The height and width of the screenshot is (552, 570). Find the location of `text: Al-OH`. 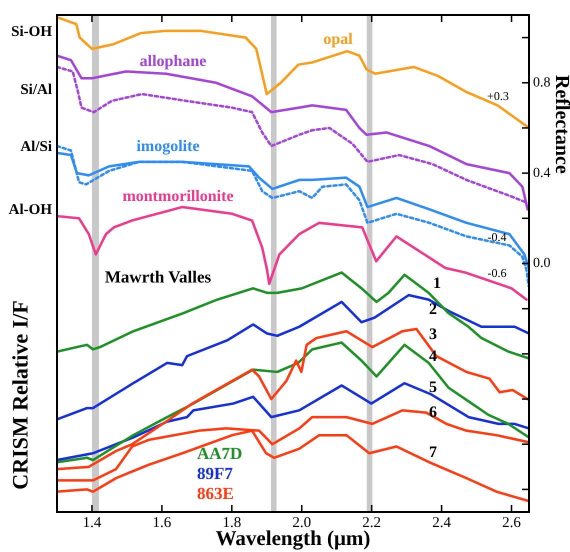

text: Al-OH is located at coordinates (30, 210).